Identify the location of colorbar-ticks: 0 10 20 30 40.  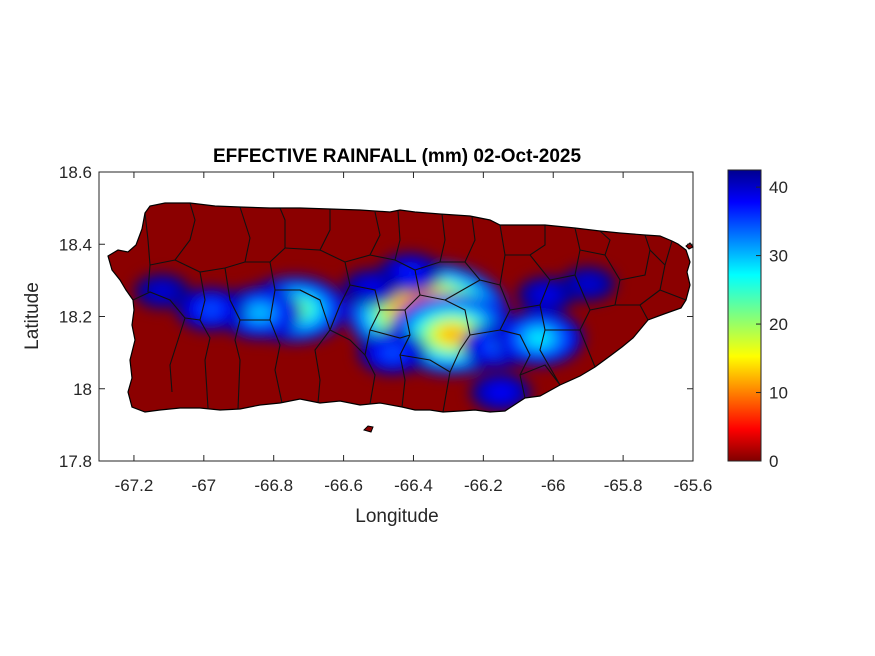
(772, 324).